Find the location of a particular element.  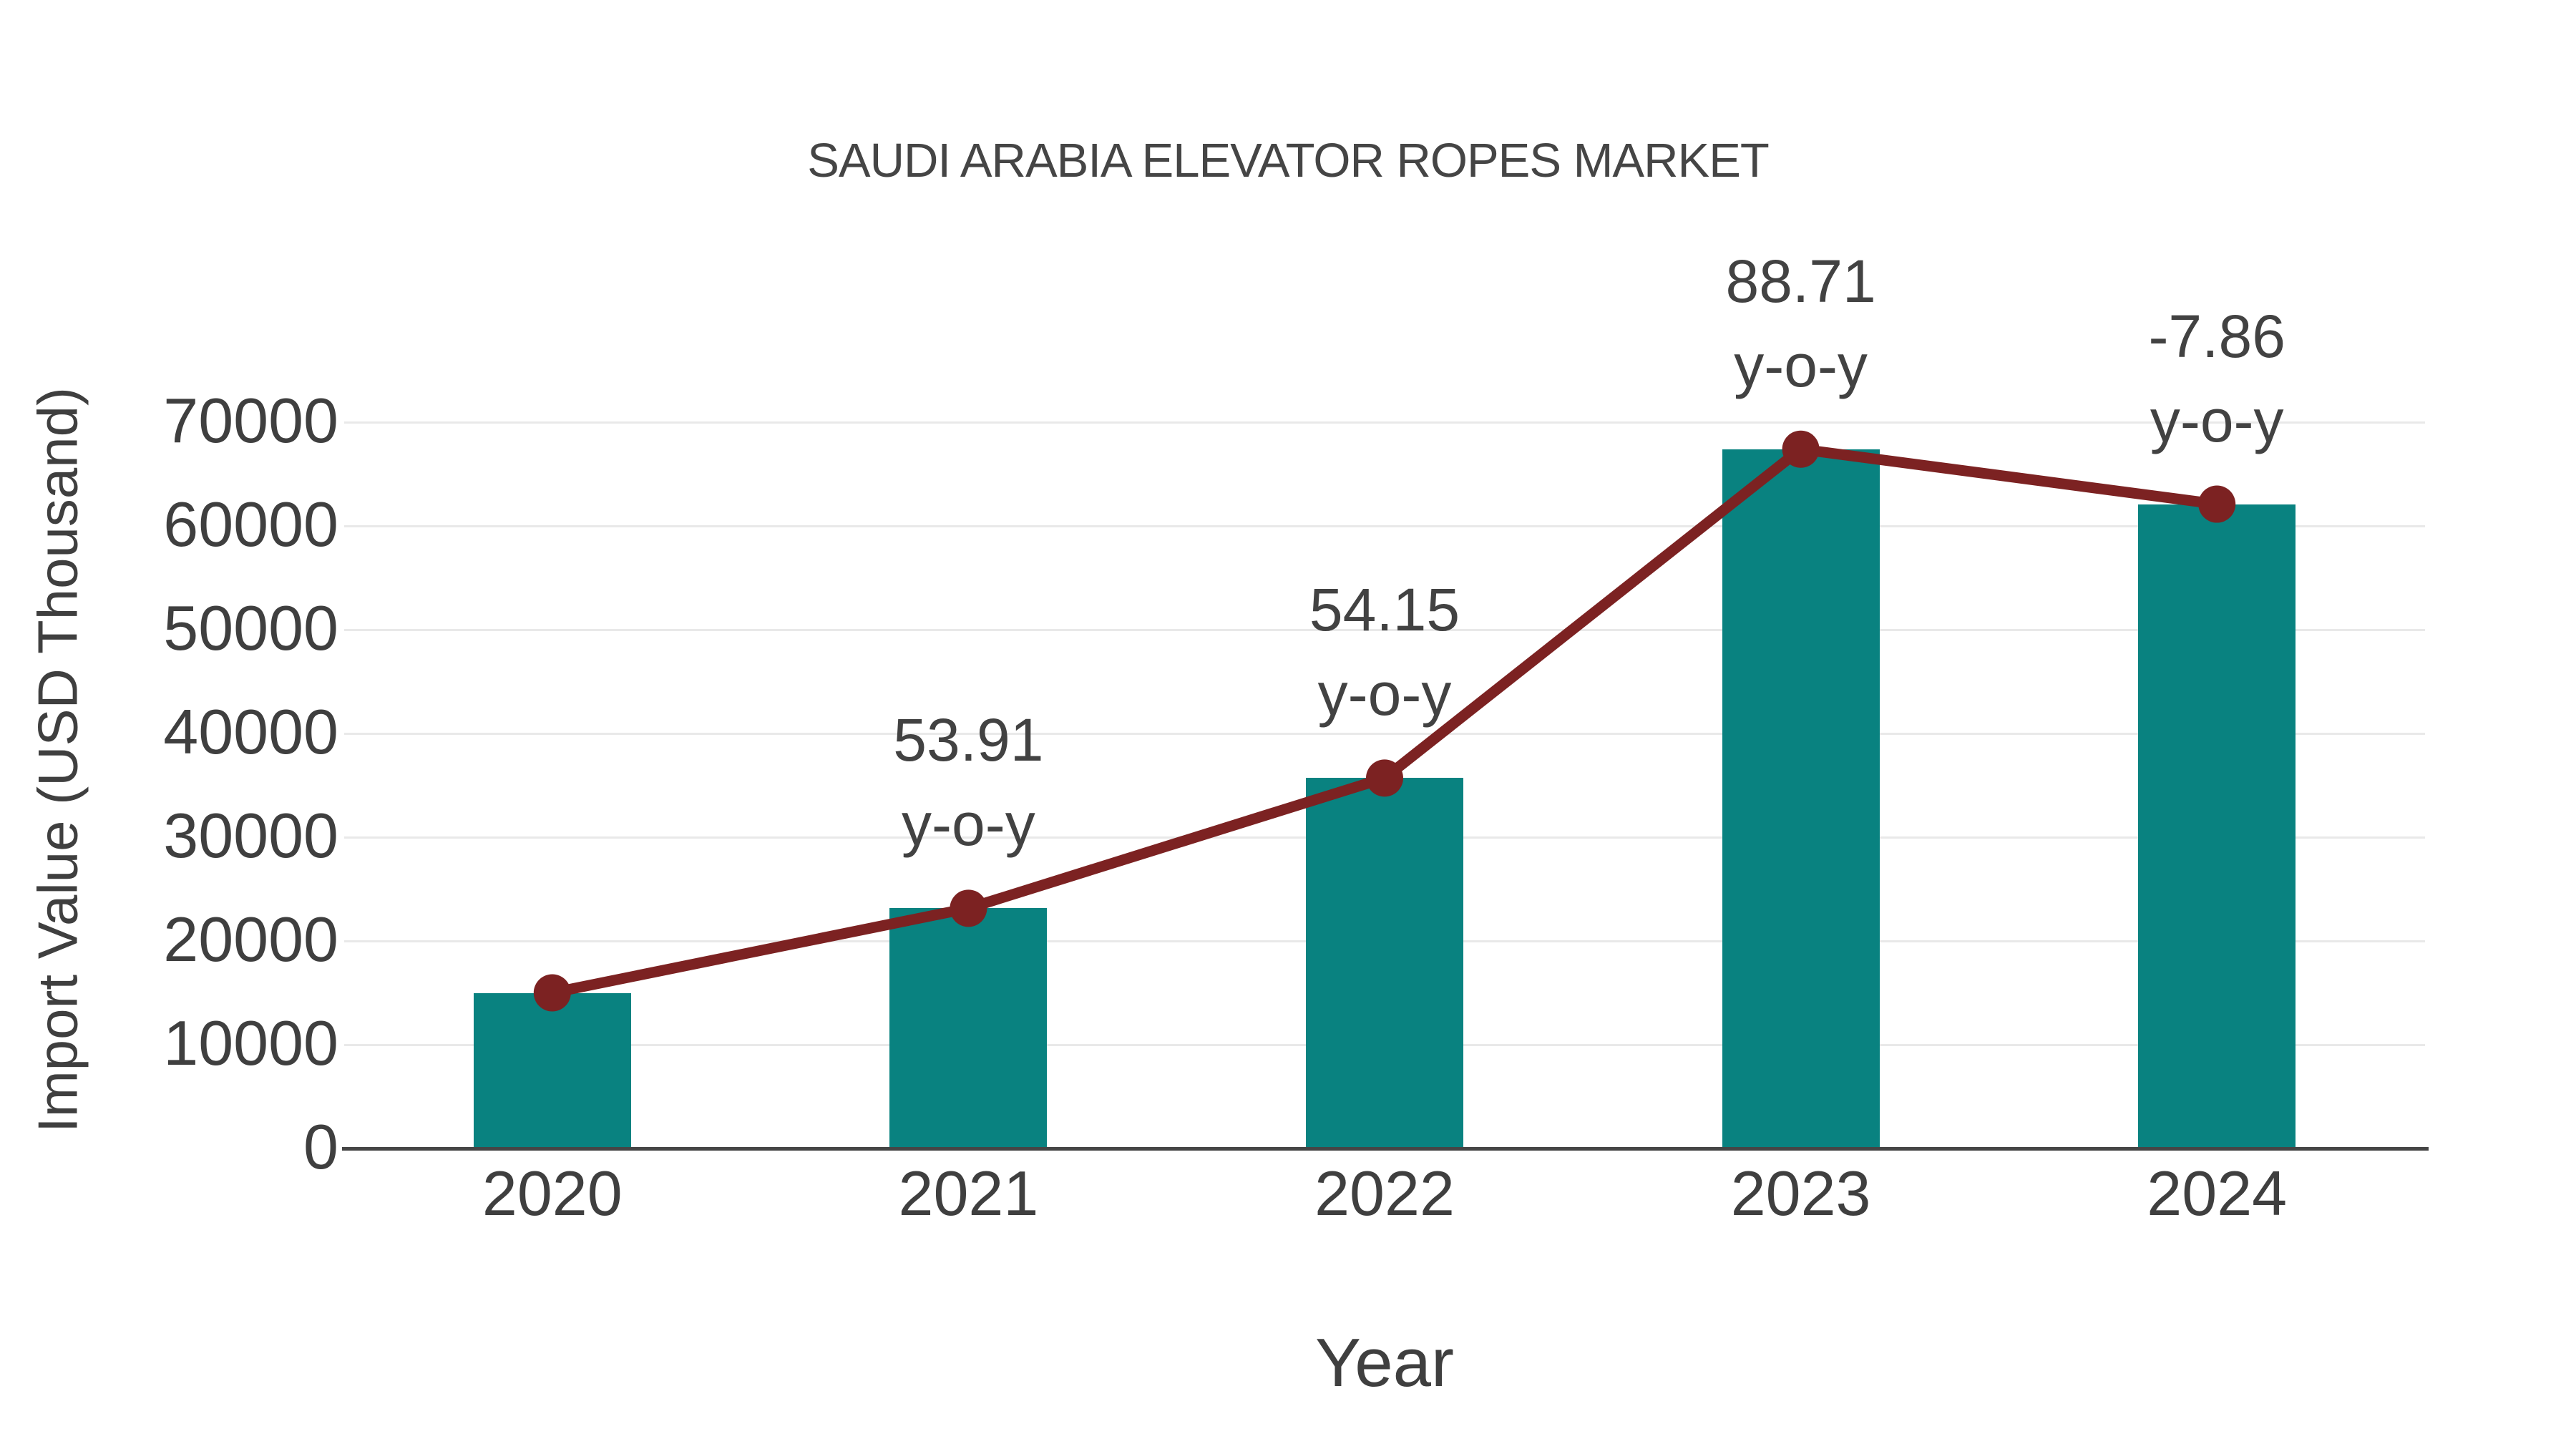

yoy-value-2024: -7.86 is located at coordinates (2216, 336).